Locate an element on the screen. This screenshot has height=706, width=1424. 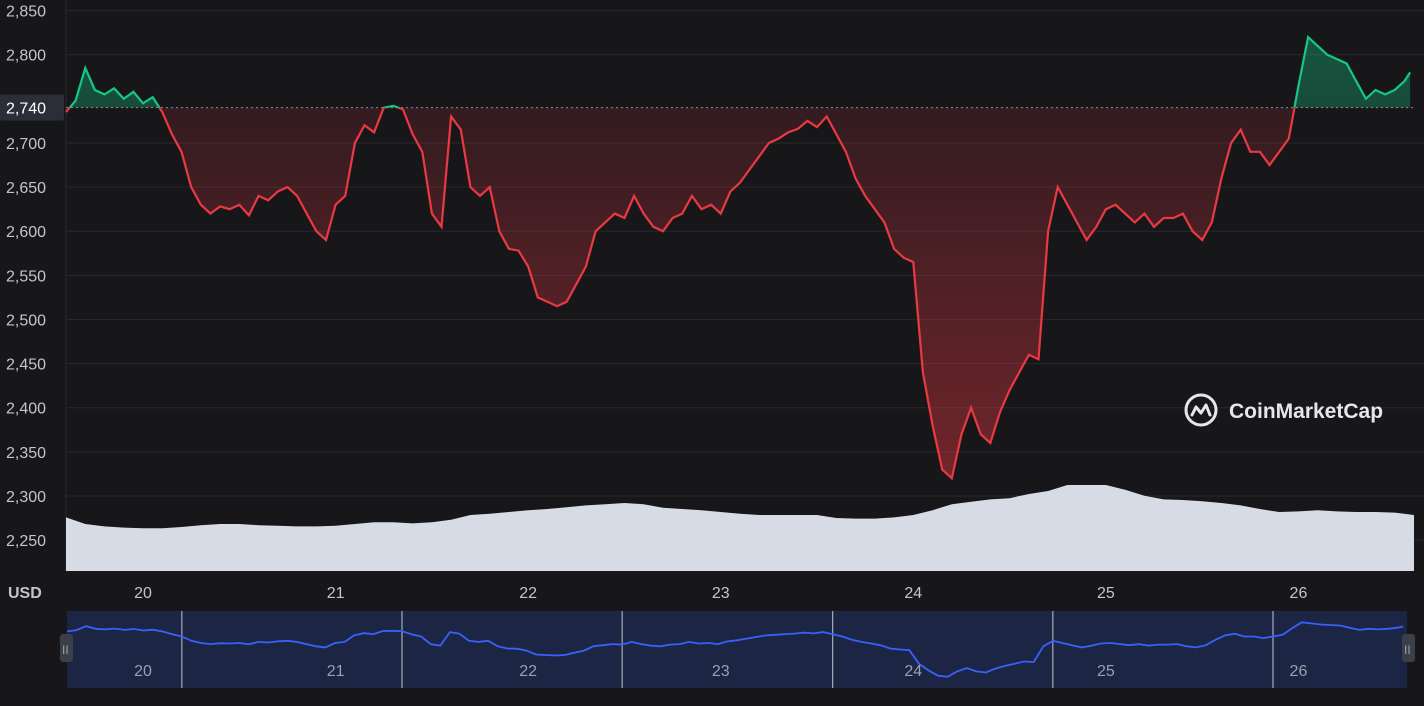
y-tick-label: 2,500 is located at coordinates (26, 320).